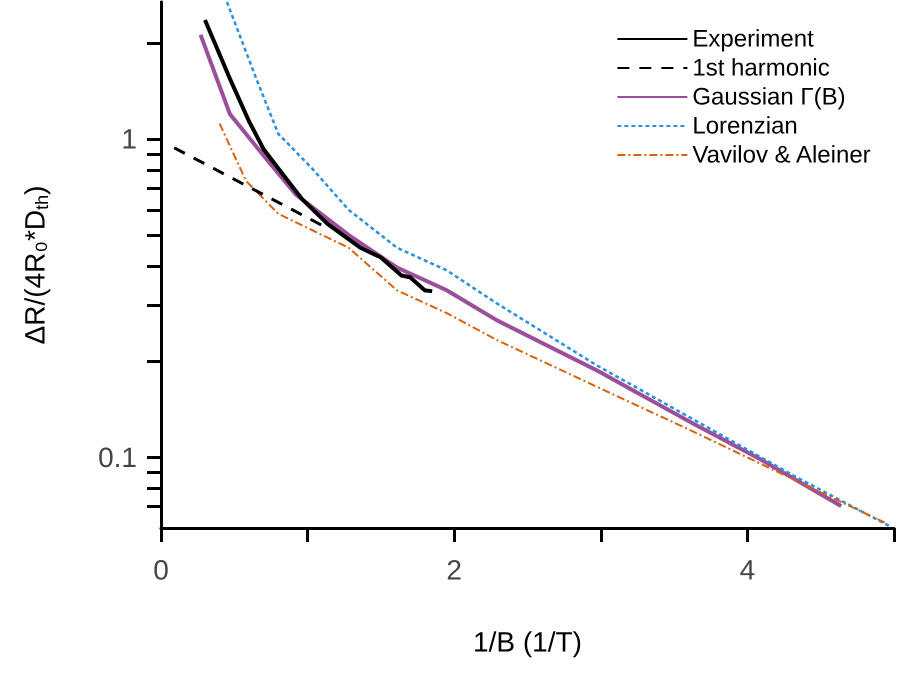  I want to click on legend-label: Lorenzian, so click(745, 126).